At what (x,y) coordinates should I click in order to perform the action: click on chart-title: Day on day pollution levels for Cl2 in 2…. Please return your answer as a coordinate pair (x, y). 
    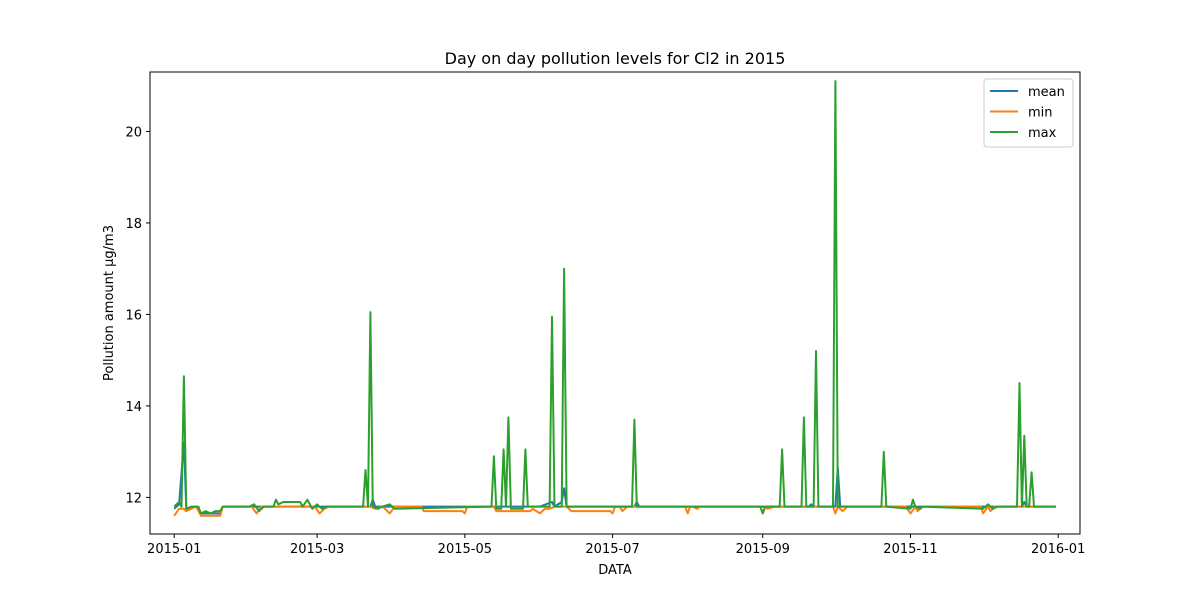
    Looking at the image, I should click on (615, 58).